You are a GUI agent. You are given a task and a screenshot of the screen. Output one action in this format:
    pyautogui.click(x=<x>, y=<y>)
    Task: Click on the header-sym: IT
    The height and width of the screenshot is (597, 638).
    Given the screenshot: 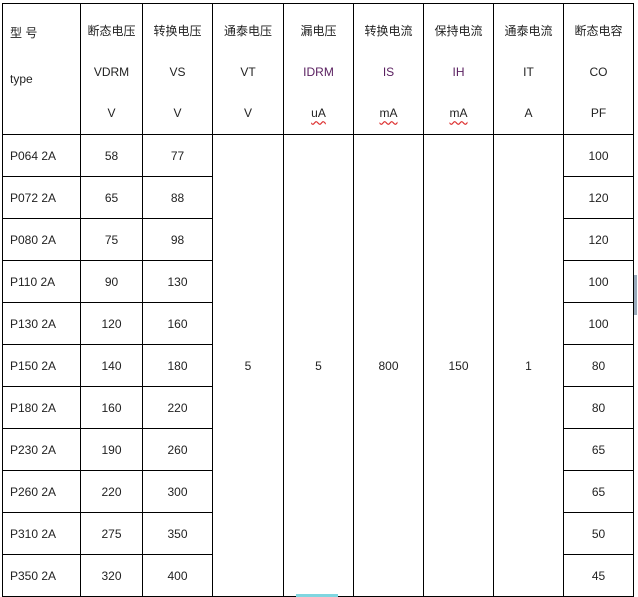 What is the action you would take?
    pyautogui.click(x=528, y=71)
    